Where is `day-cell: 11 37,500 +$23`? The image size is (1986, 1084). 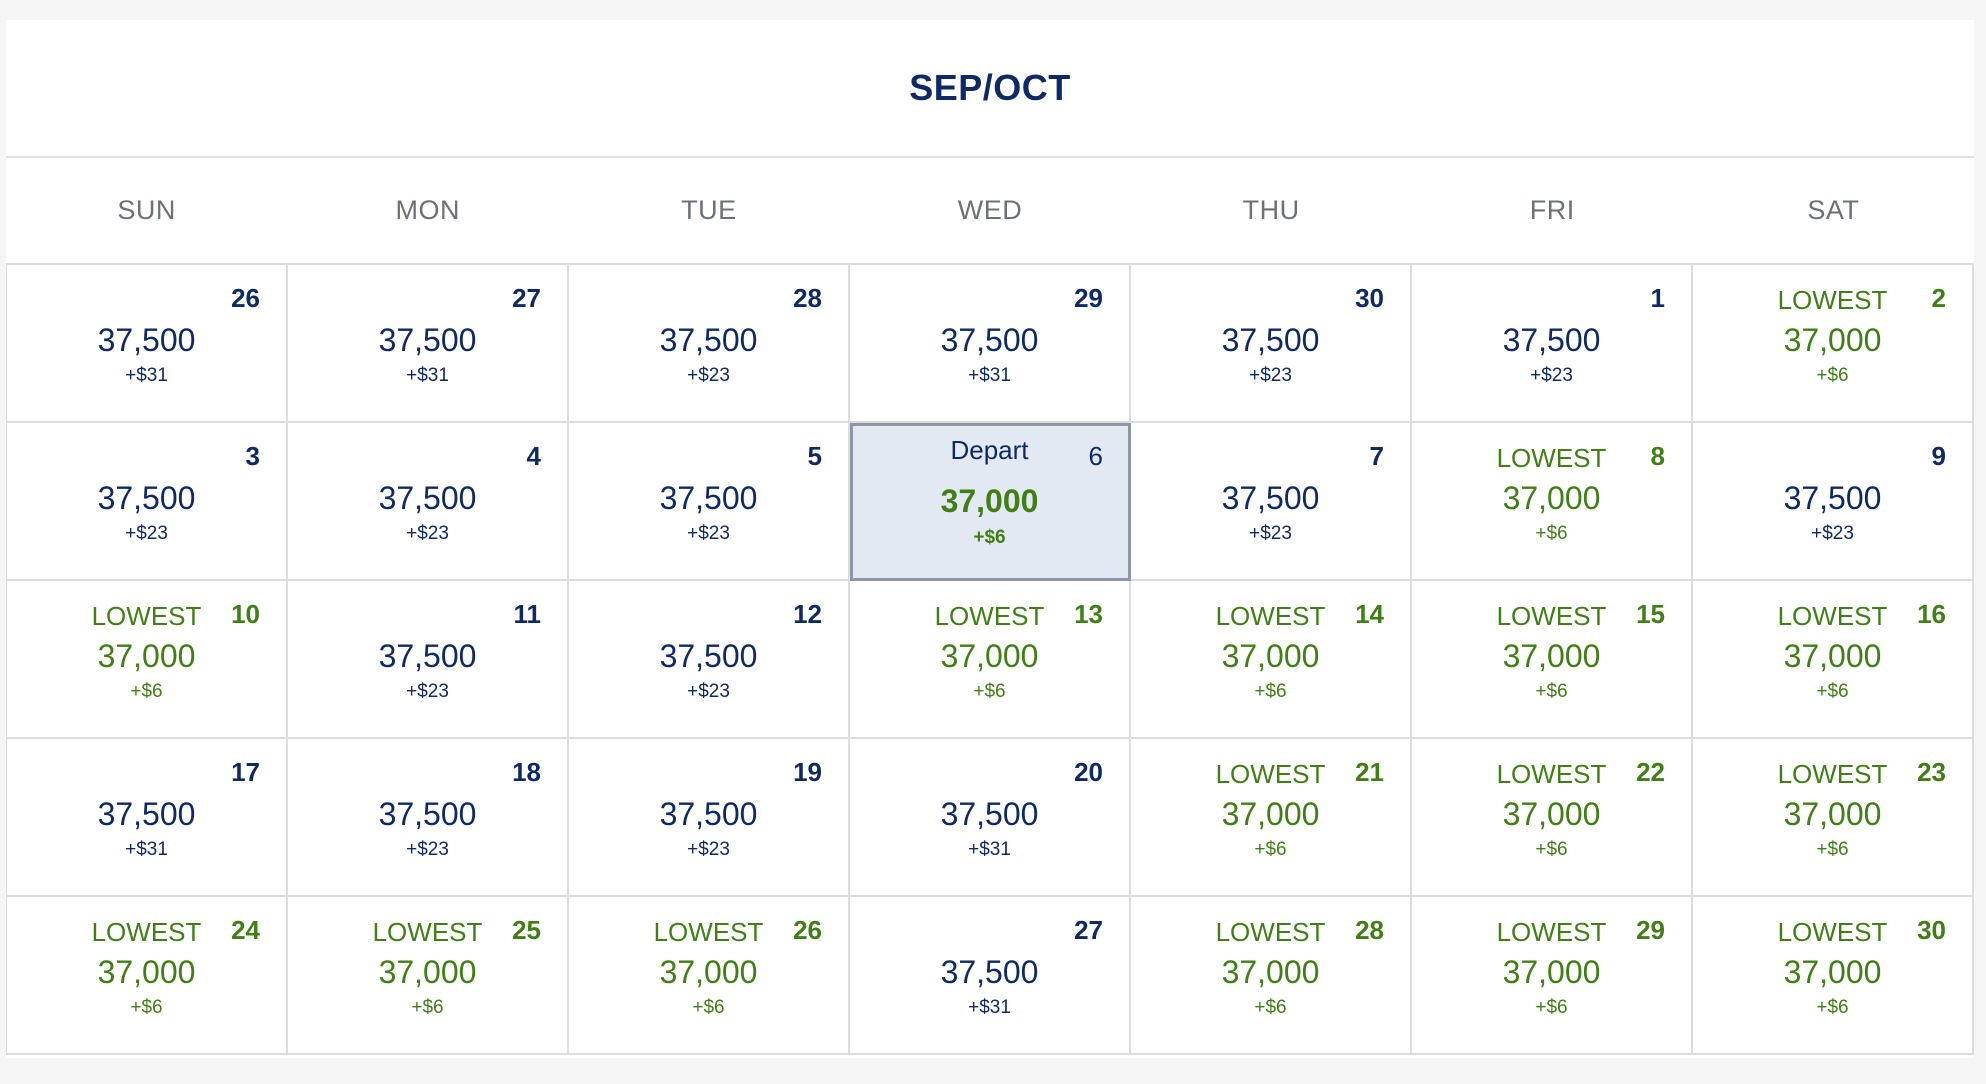 day-cell: 11 37,500 +$23 is located at coordinates (428, 660).